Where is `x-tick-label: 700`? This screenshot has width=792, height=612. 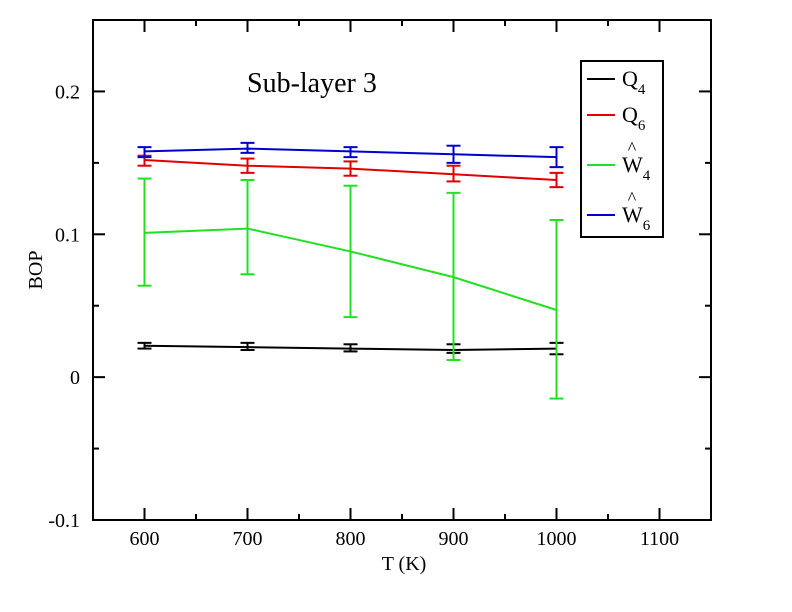 x-tick-label: 700 is located at coordinates (248, 539).